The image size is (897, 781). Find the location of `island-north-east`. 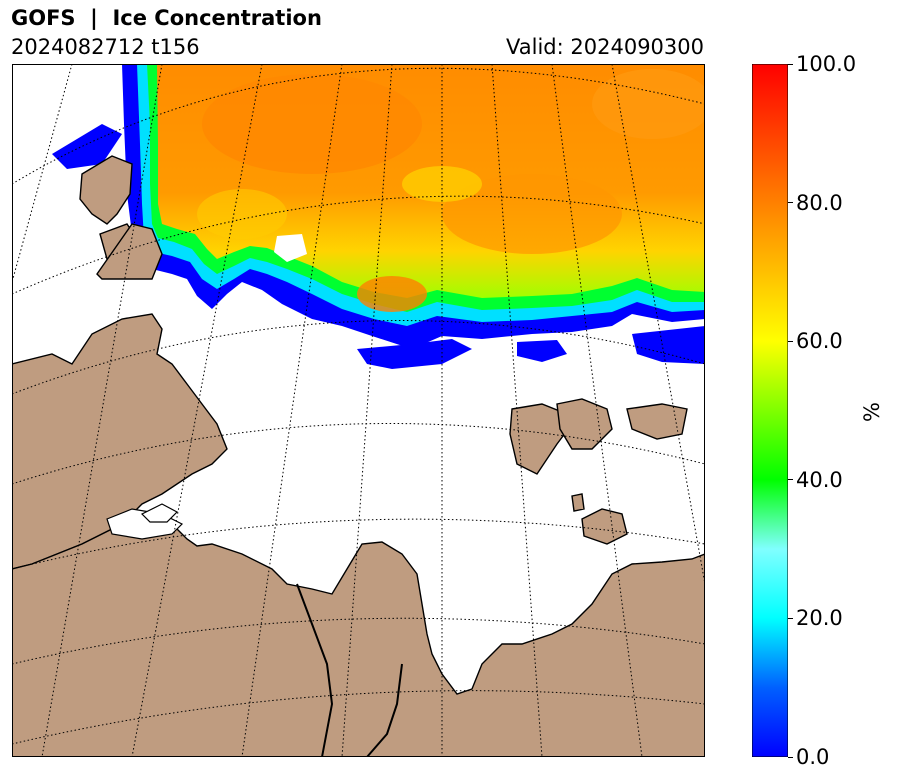

island-north-east is located at coordinates (584, 424).